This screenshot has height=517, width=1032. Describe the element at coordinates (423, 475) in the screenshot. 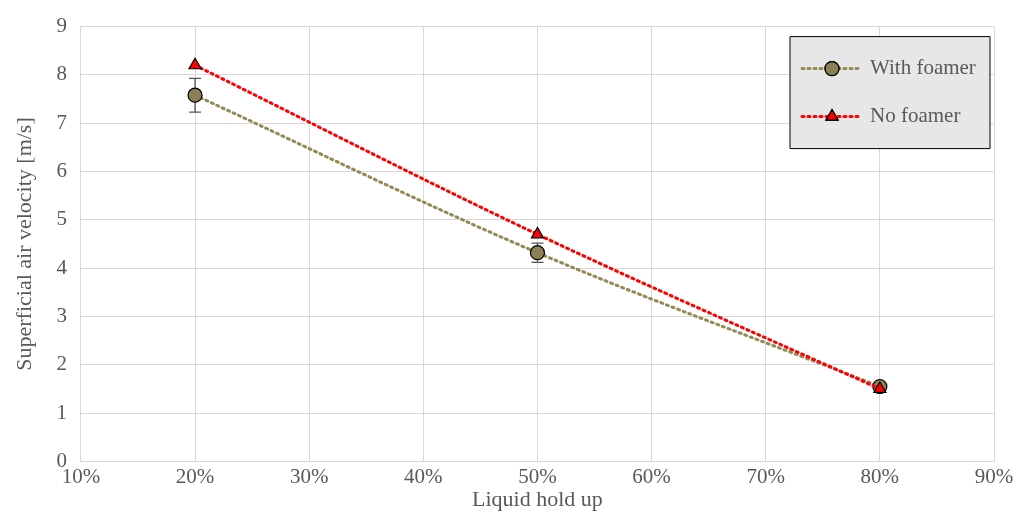

I see `x-tick-label: 40%` at that location.